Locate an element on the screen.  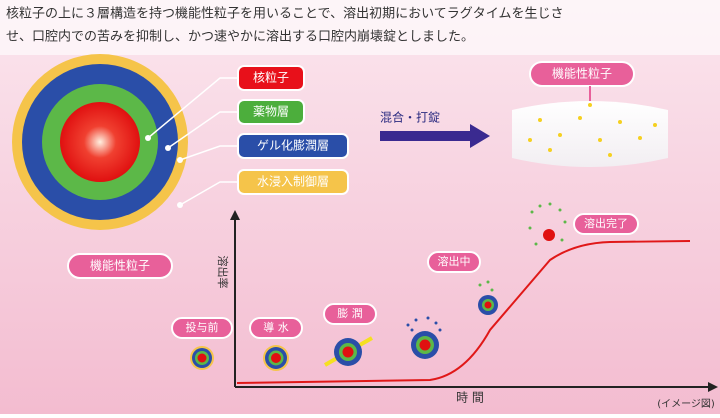
stage-label: 投与前 is located at coordinates (202, 327).